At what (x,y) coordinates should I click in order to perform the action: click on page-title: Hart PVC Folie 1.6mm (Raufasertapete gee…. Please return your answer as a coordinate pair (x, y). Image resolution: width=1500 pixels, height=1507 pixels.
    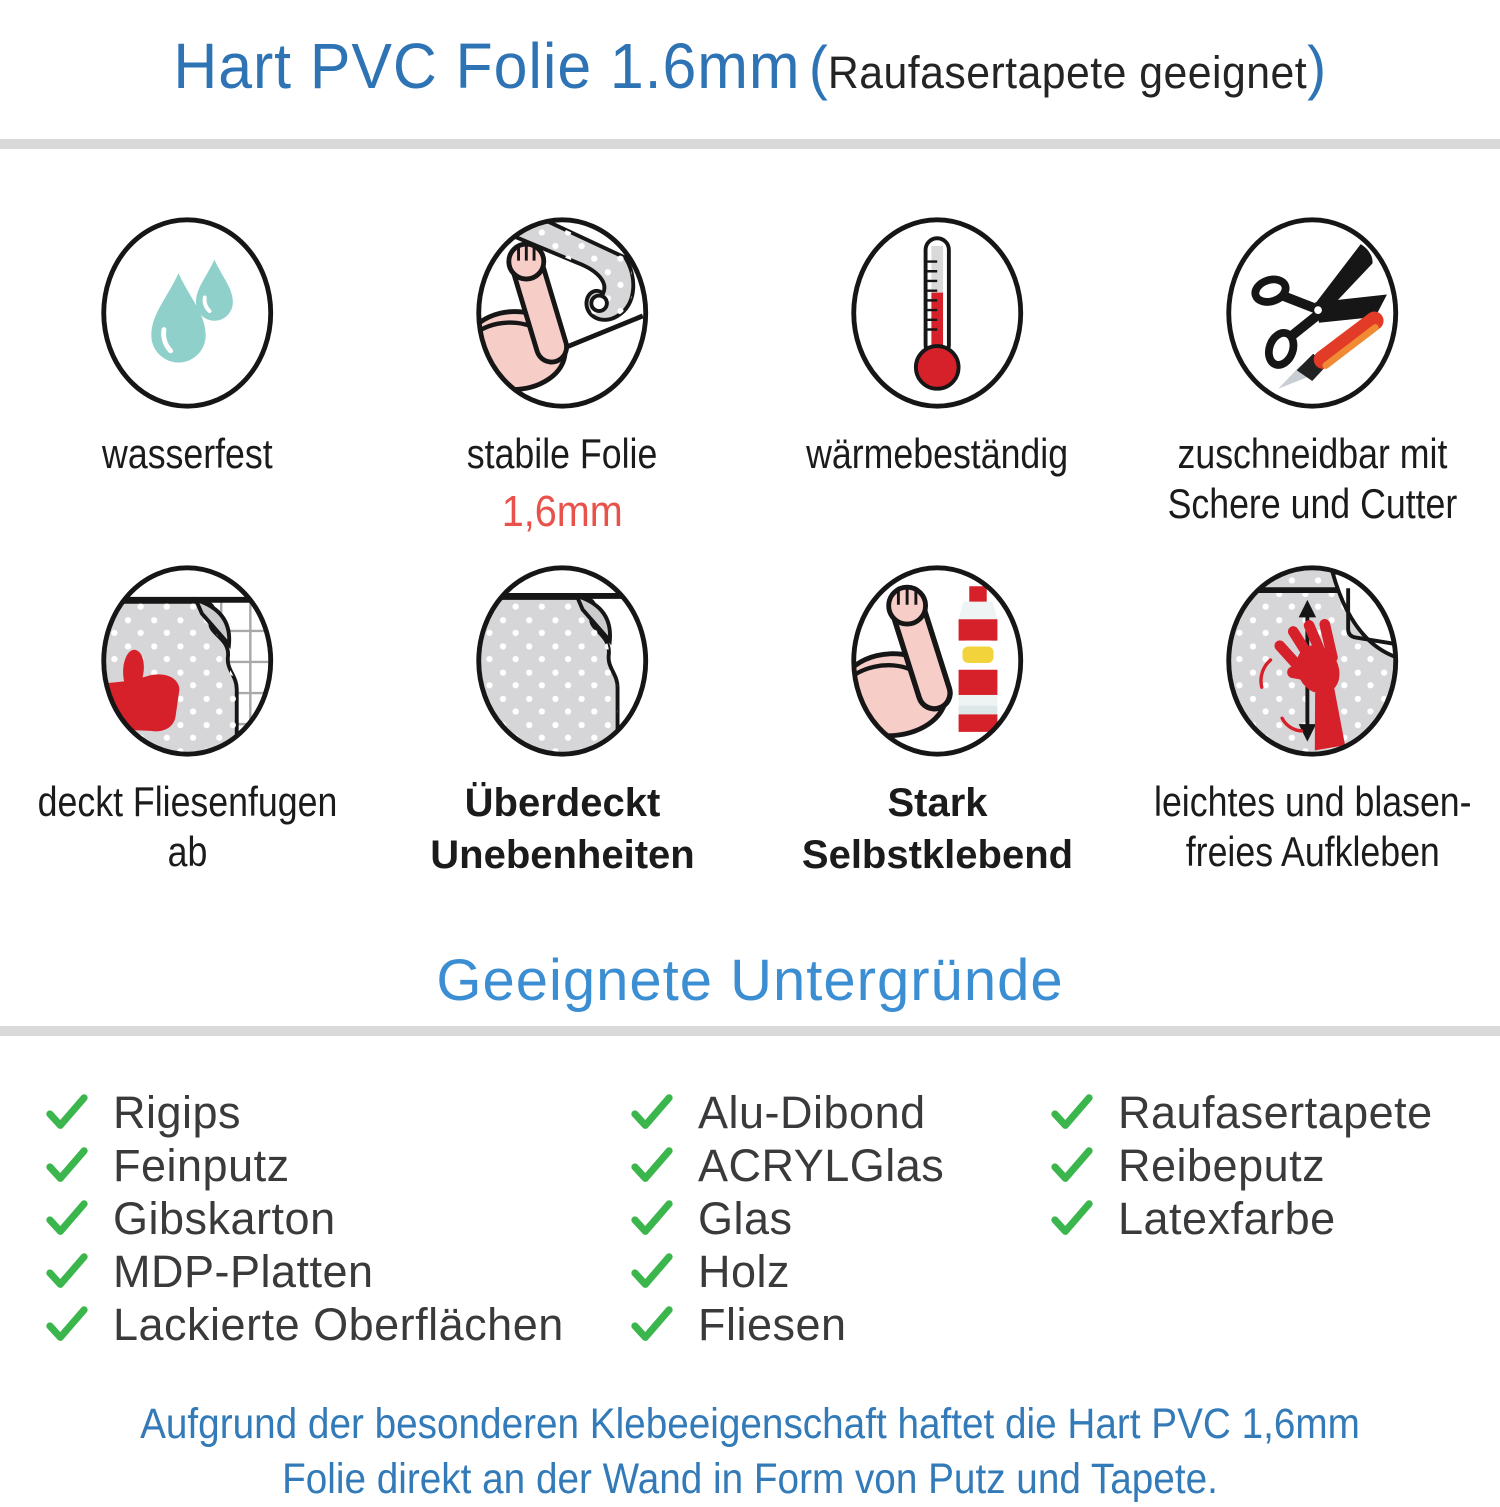
    Looking at the image, I should click on (750, 58).